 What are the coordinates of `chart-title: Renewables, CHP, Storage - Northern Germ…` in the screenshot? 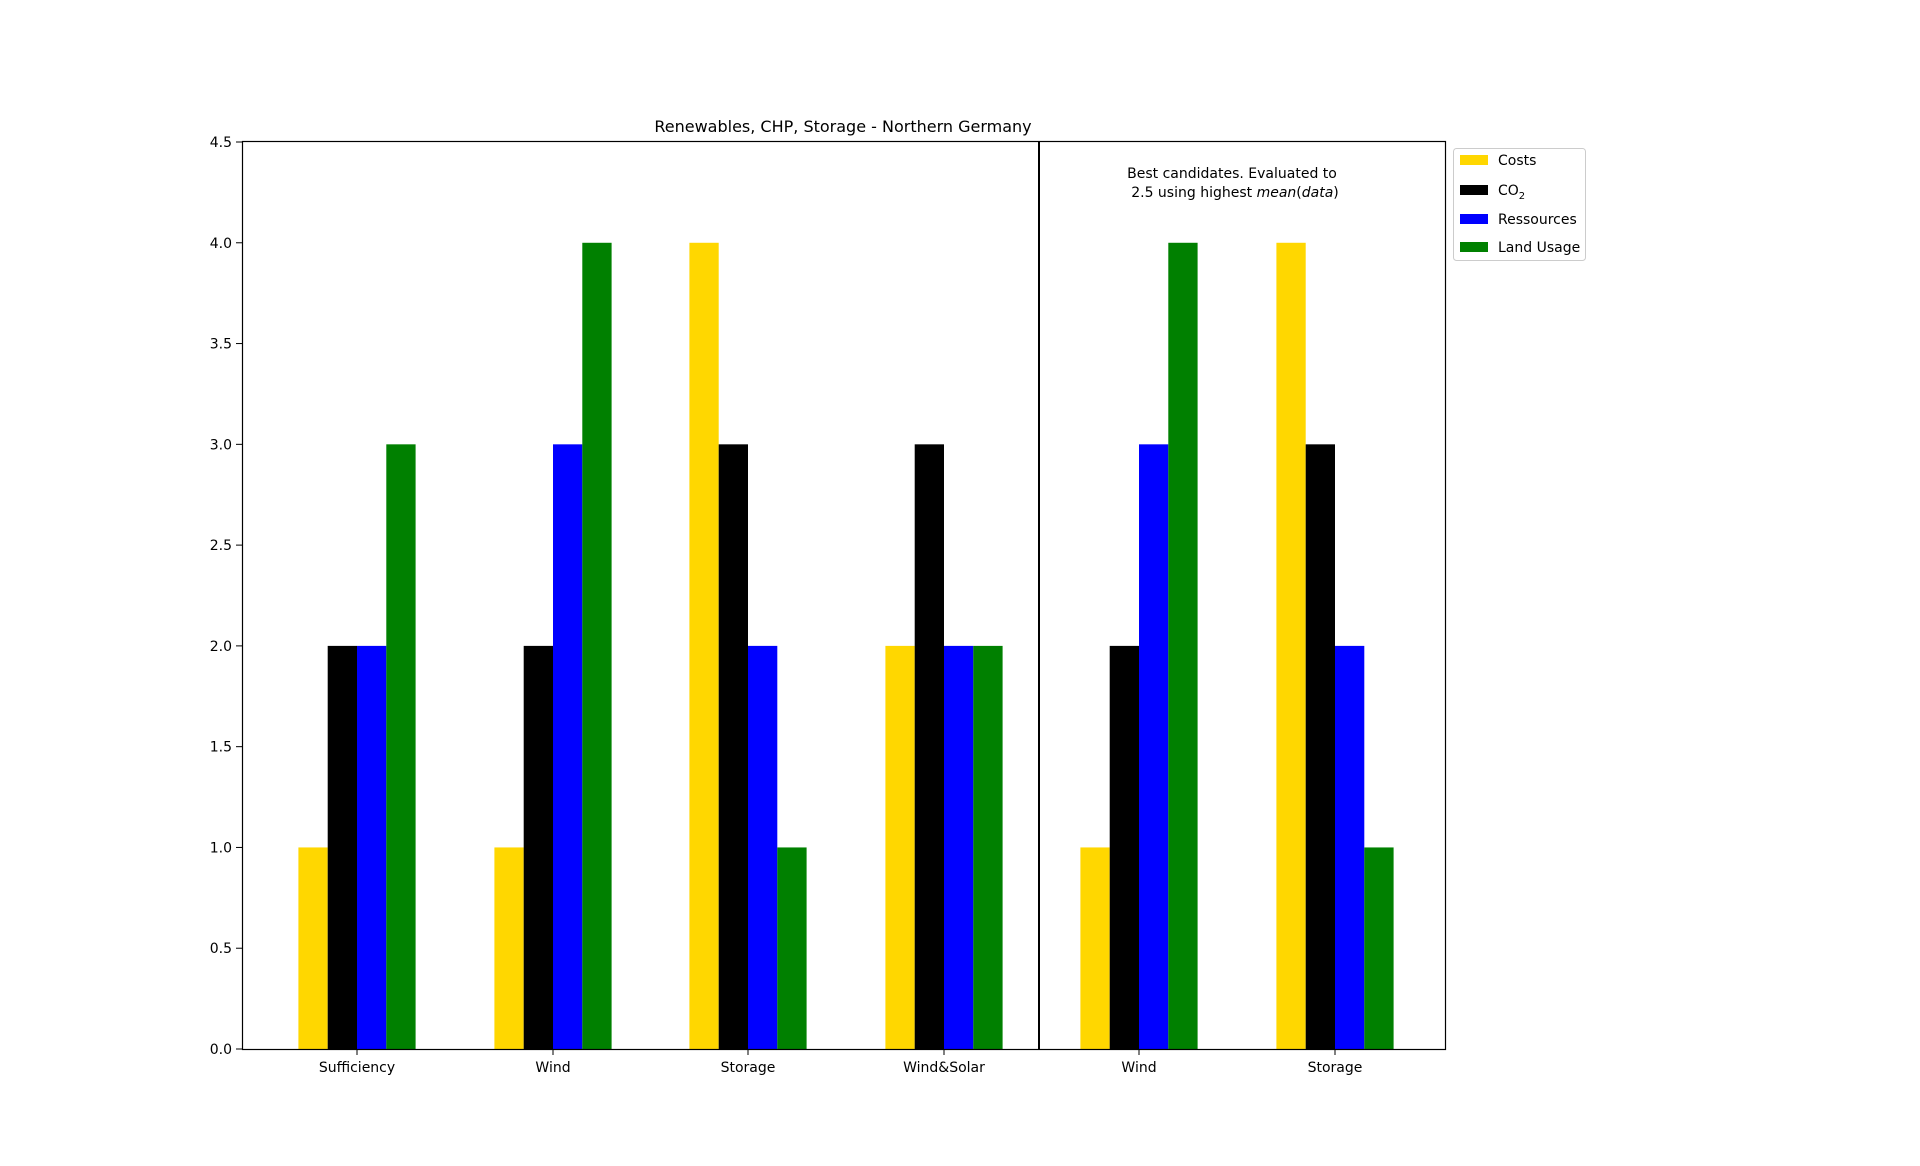 It's located at (842, 126).